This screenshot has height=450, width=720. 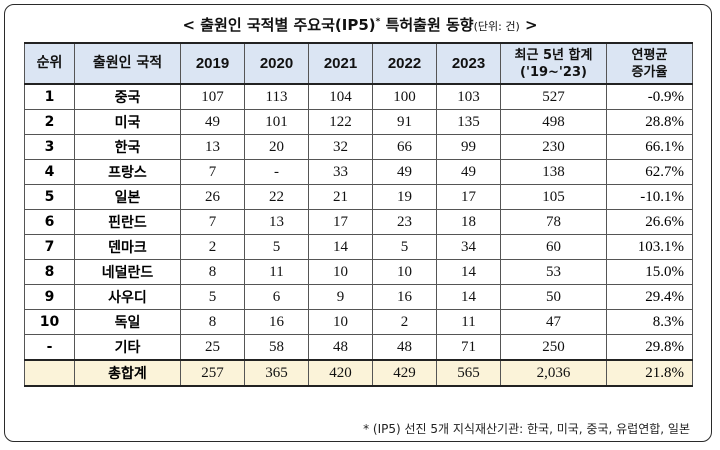 What do you see at coordinates (276, 147) in the screenshot?
I see `value-2020: 20` at bounding box center [276, 147].